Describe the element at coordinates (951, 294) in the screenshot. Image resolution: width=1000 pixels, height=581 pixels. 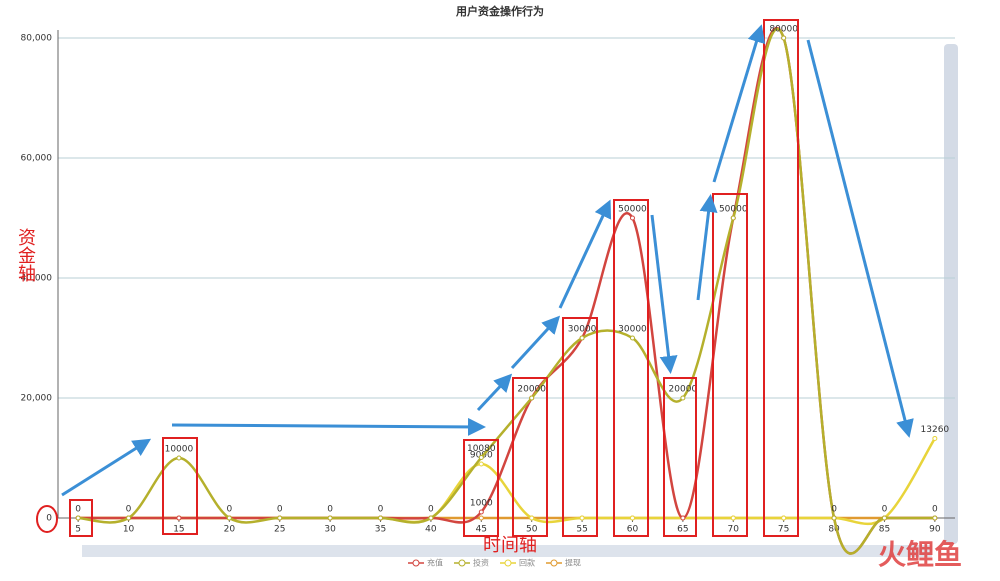
I see `scrollbar` at that location.